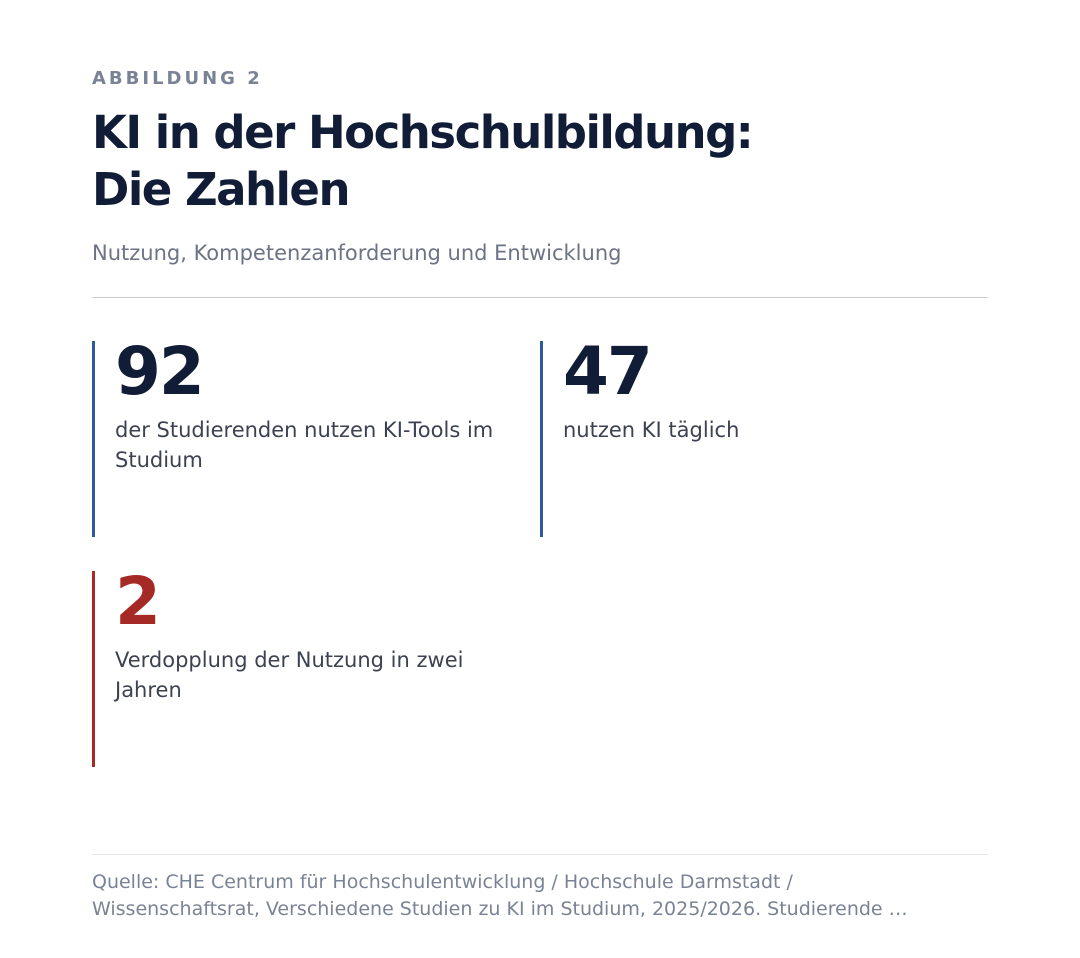 The height and width of the screenshot is (958, 1080). I want to click on stat-card-daily-ai-use: 47 nutzen KI täglich, so click(750, 435).